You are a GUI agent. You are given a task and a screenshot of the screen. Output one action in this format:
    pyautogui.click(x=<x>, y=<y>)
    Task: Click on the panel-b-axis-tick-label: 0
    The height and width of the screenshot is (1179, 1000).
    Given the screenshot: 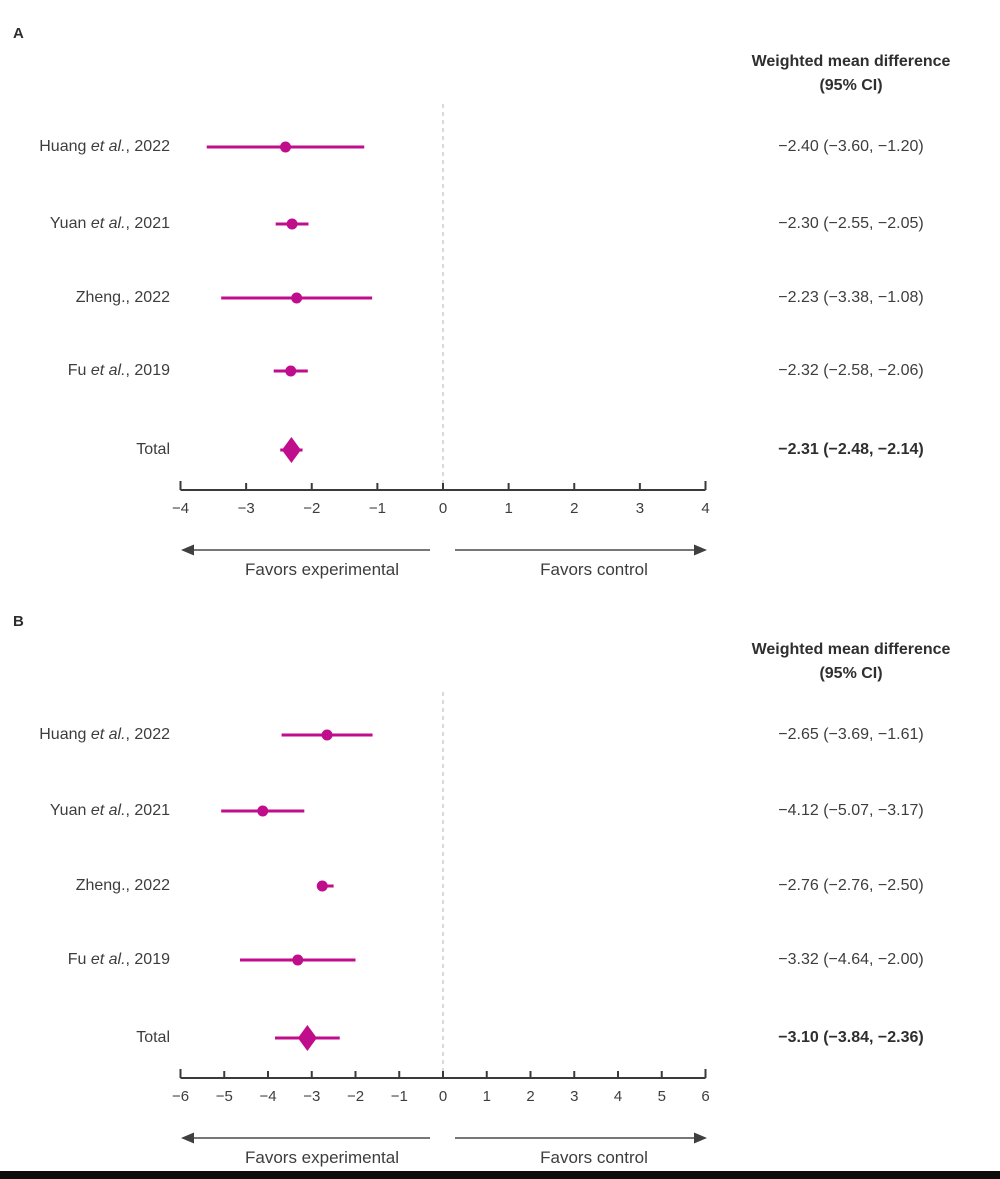 What is the action you would take?
    pyautogui.click(x=443, y=1096)
    